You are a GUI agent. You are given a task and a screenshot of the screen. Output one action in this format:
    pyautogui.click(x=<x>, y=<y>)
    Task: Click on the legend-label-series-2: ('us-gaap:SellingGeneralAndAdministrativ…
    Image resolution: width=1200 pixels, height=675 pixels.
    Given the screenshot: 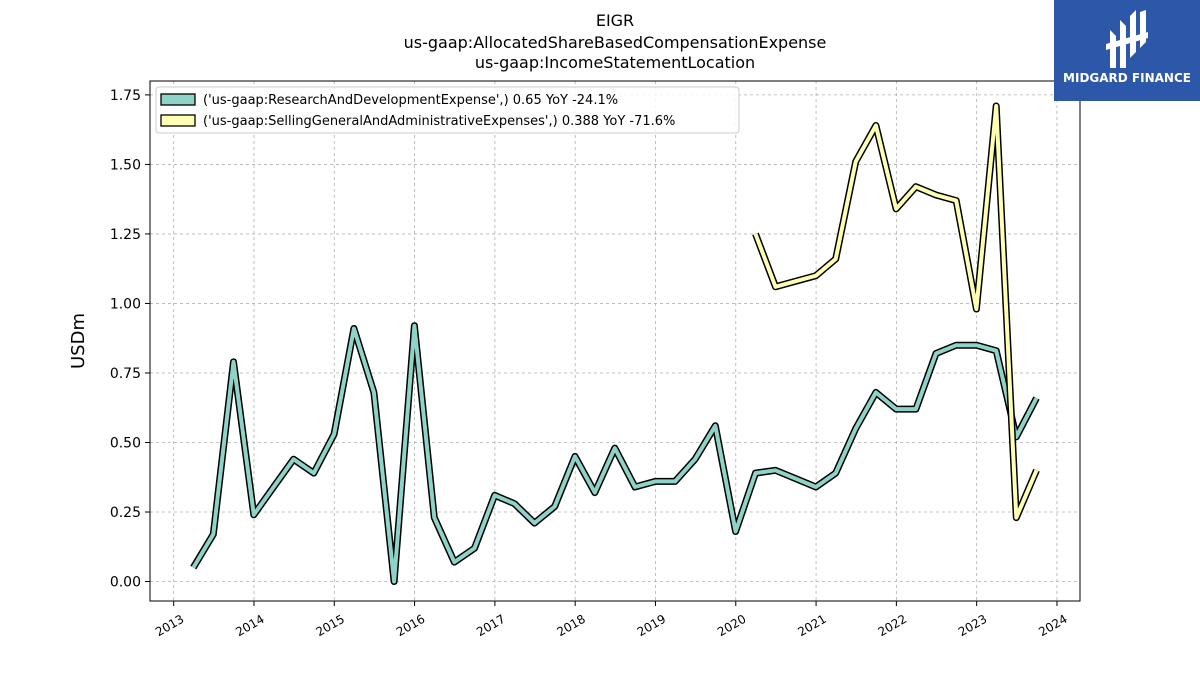 What is the action you would take?
    pyautogui.click(x=439, y=121)
    